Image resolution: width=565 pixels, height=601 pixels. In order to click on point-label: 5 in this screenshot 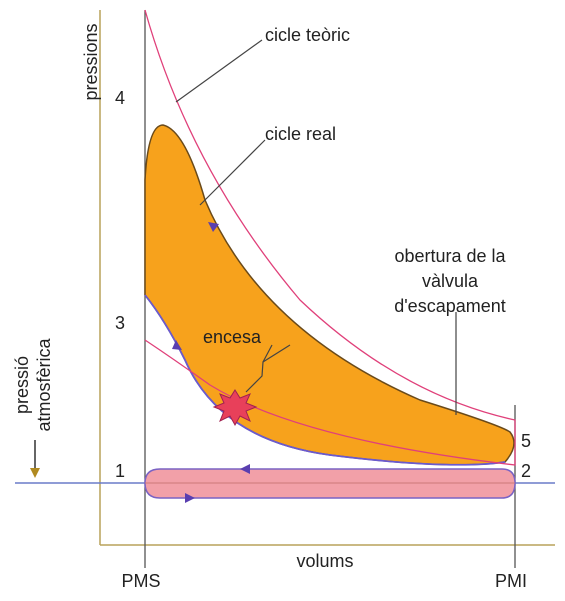, I will do `click(526, 441)`.